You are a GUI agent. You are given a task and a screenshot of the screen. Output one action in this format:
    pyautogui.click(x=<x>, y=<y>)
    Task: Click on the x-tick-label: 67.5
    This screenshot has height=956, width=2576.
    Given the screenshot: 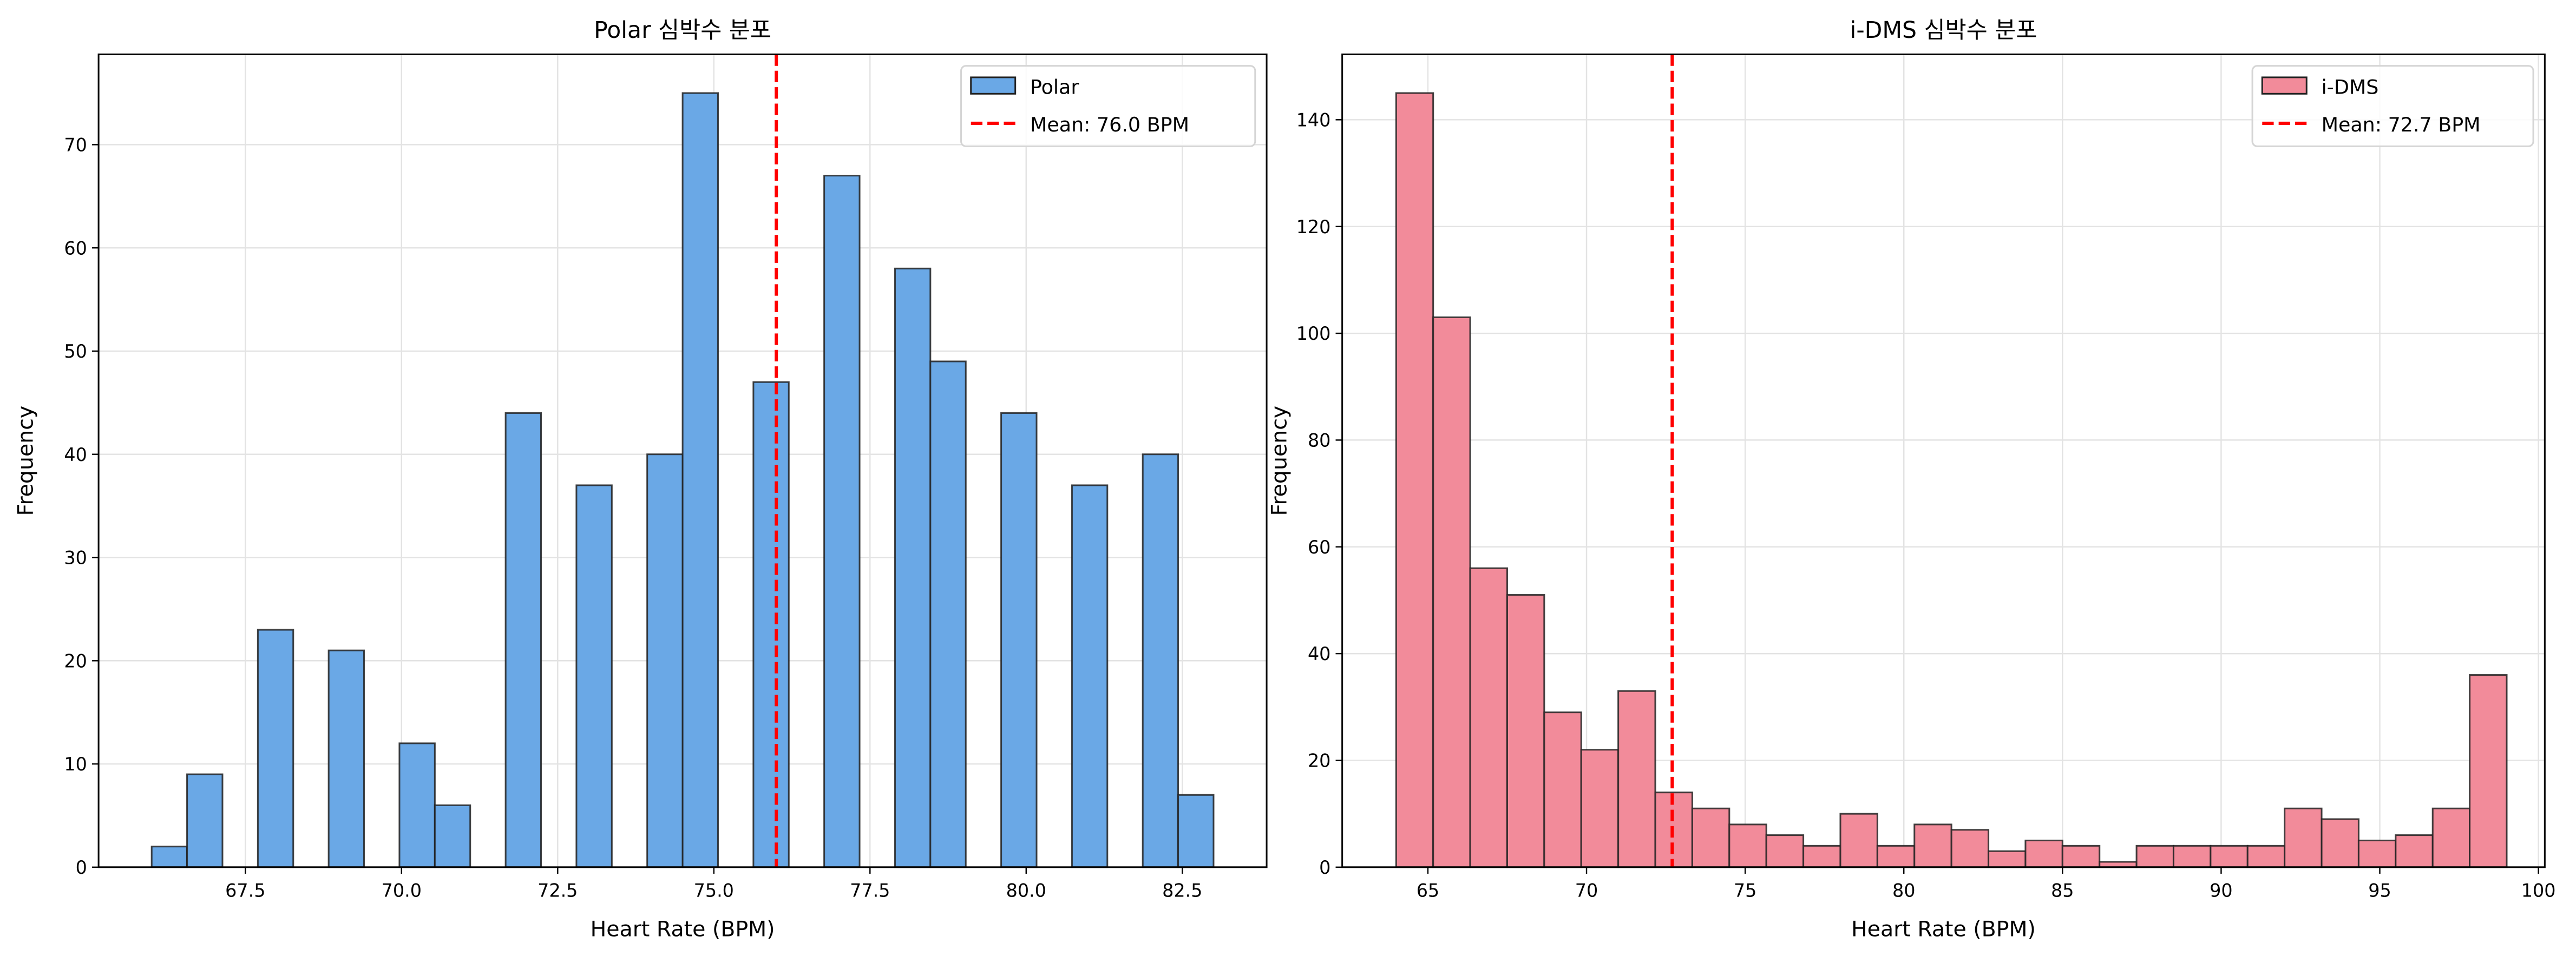 What is the action you would take?
    pyautogui.click(x=245, y=890)
    